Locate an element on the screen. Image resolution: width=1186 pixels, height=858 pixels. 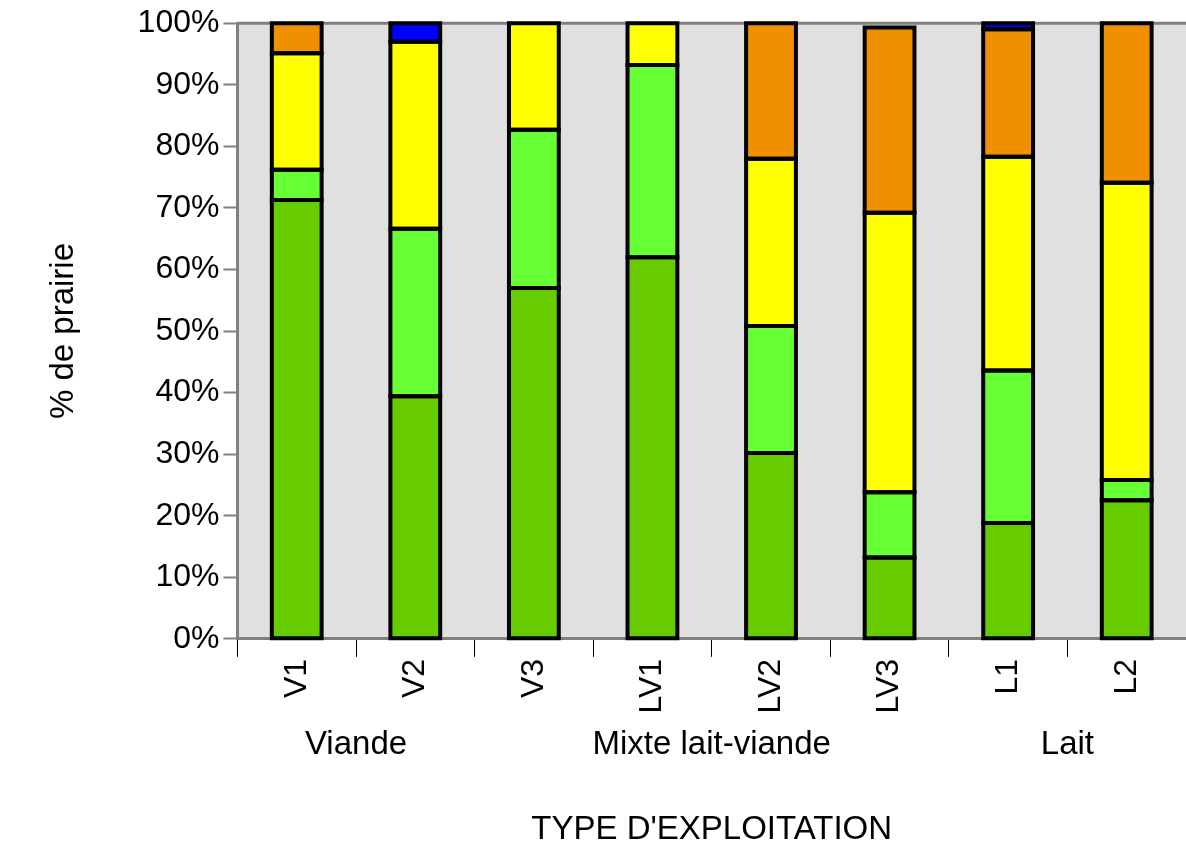
x-axis-title: TYPE D'EXPLOITATION is located at coordinates (712, 828).